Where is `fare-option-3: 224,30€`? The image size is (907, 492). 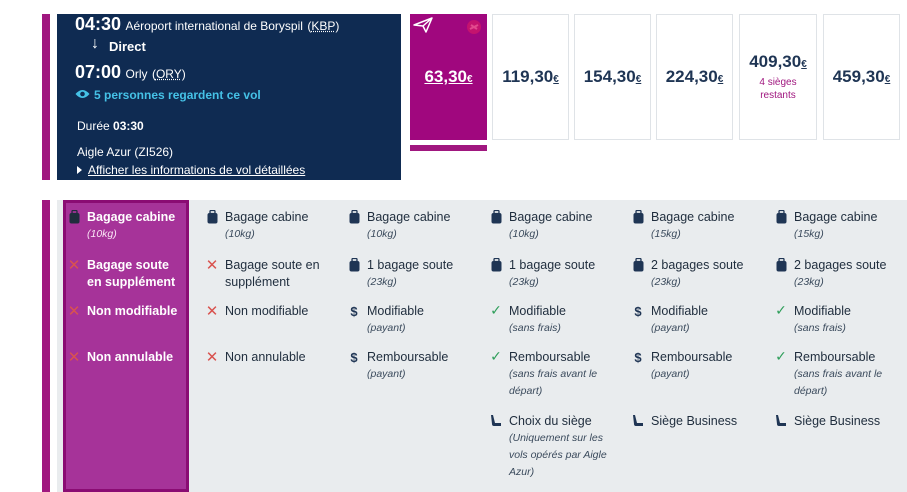 fare-option-3: 224,30€ is located at coordinates (694, 77).